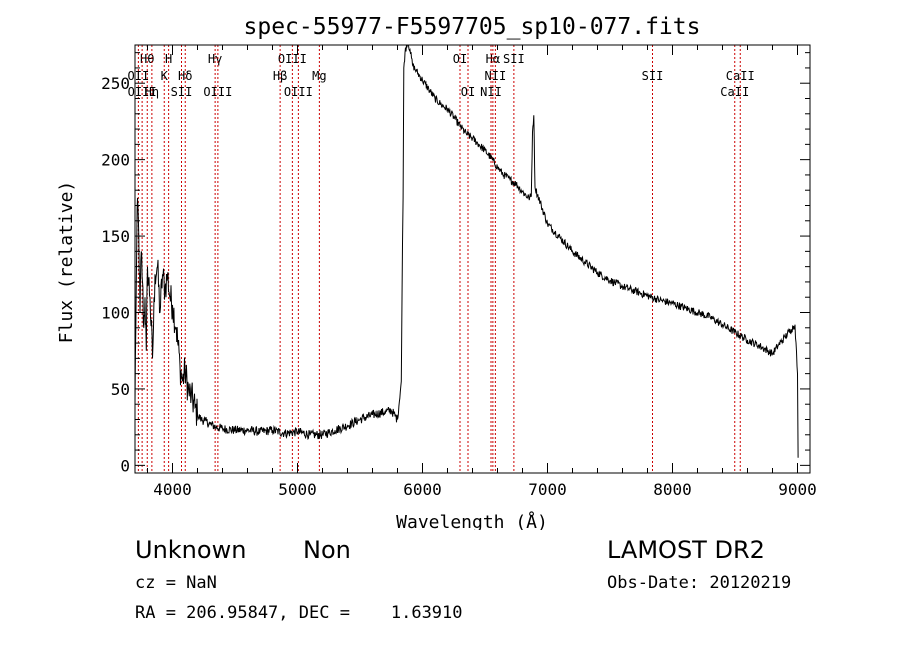 The width and height of the screenshot is (900, 649). Describe the element at coordinates (672, 489) in the screenshot. I see `x-tick-label: 8000` at that location.